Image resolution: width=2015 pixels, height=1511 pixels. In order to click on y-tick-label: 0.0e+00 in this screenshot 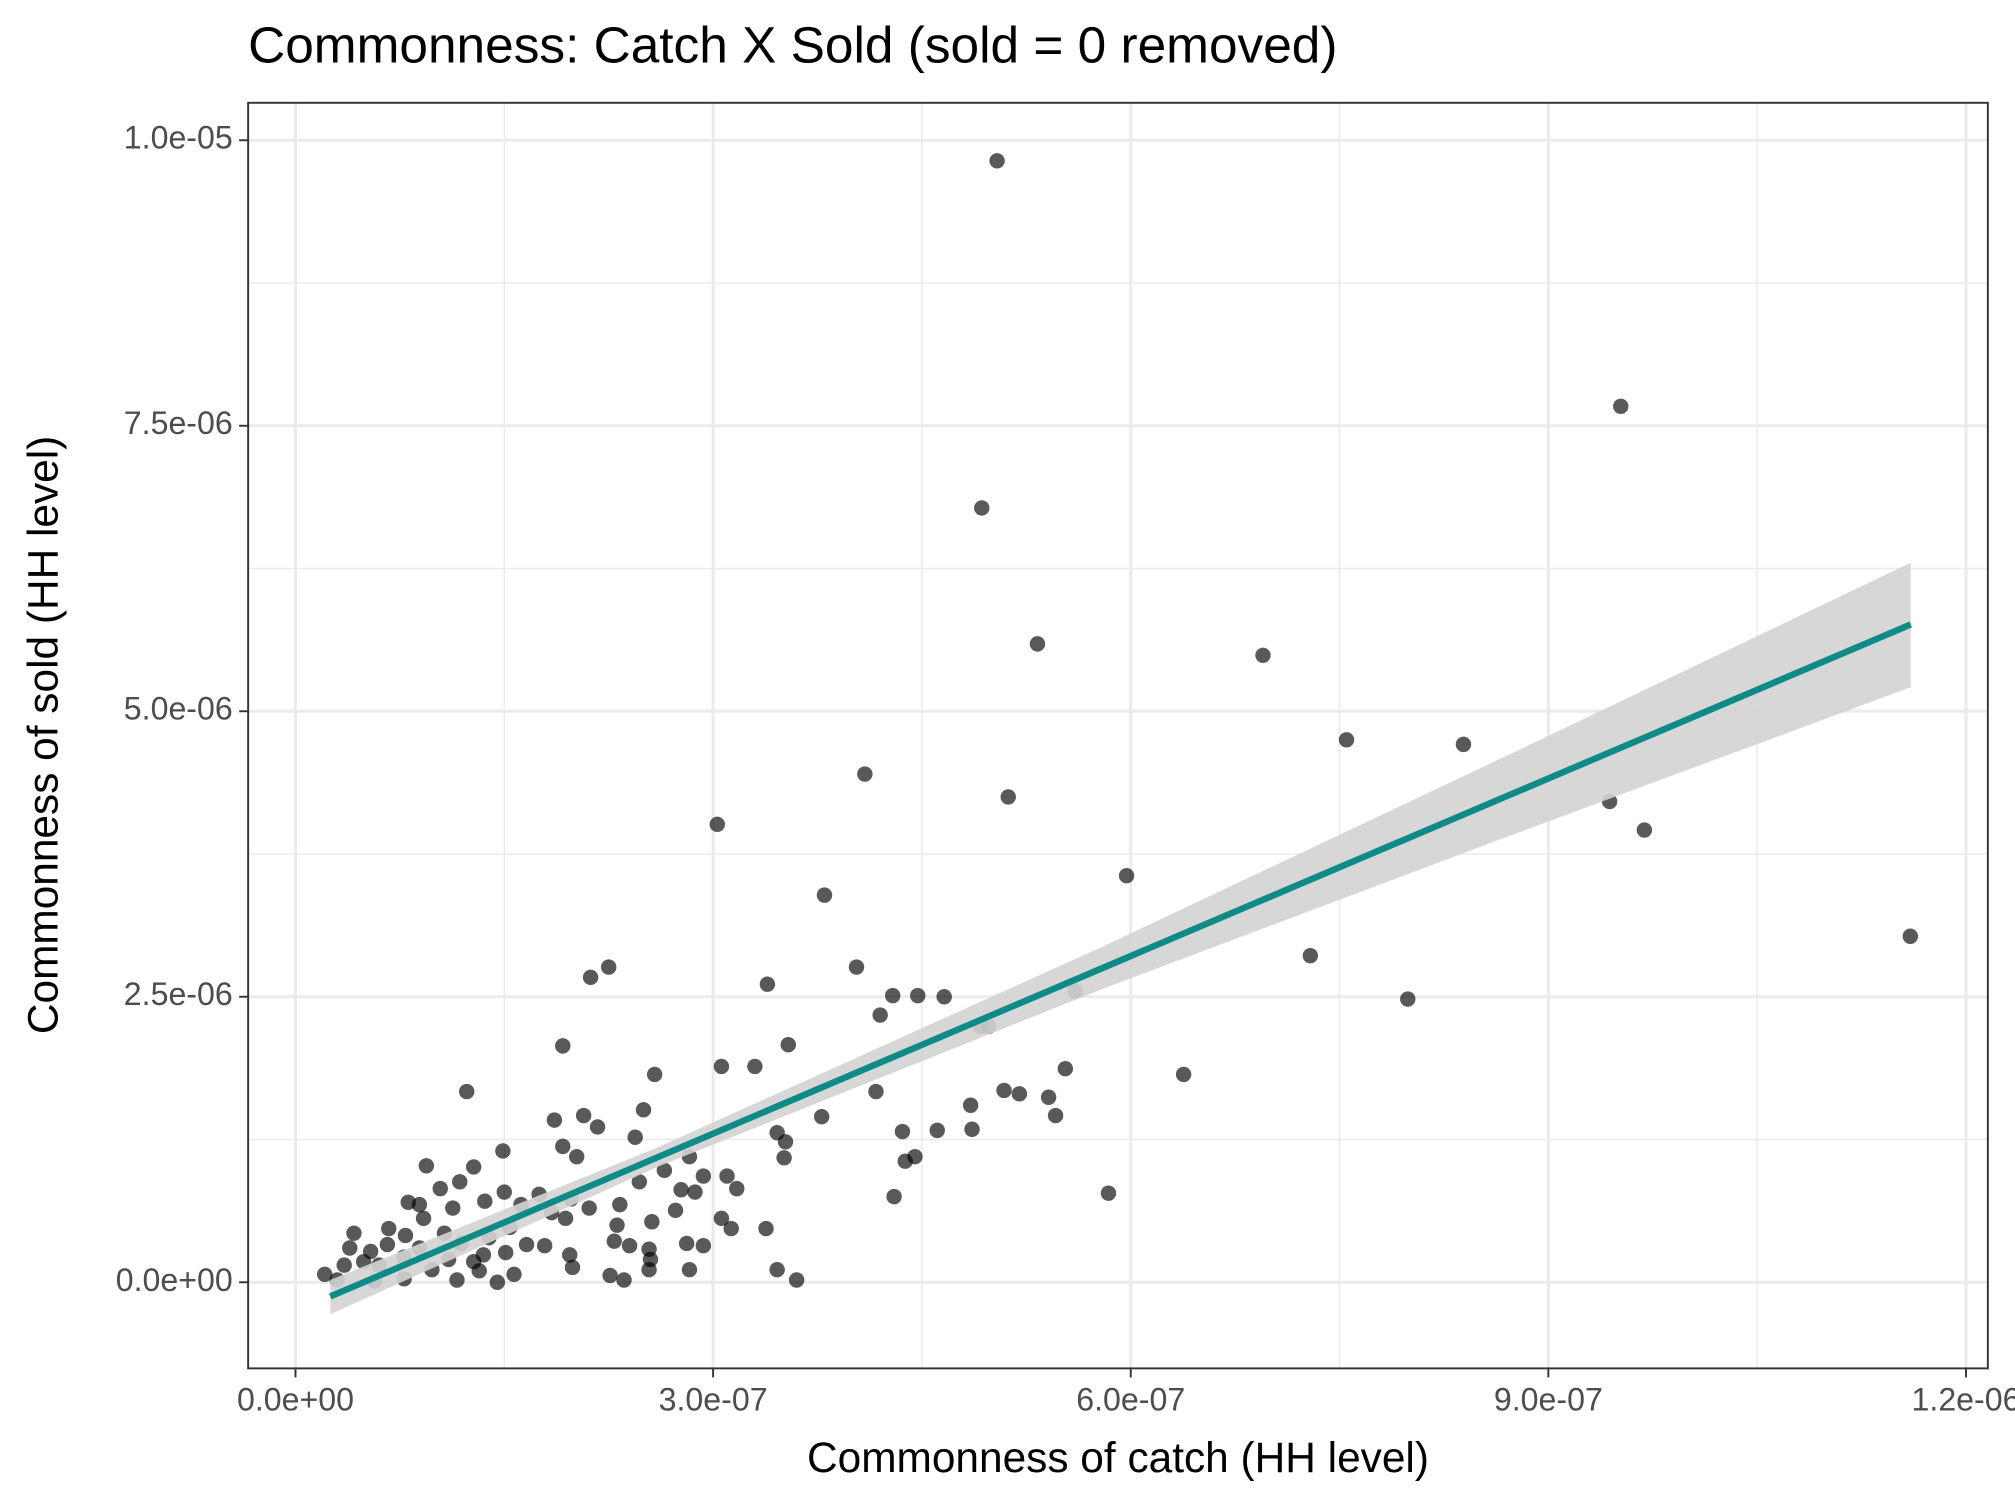, I will do `click(174, 1280)`.